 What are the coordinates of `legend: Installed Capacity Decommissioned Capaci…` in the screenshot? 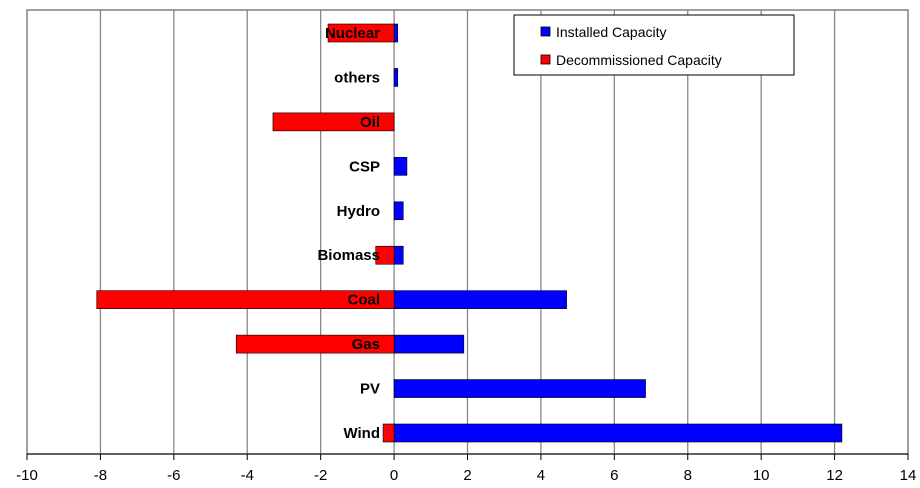 It's located at (654, 45).